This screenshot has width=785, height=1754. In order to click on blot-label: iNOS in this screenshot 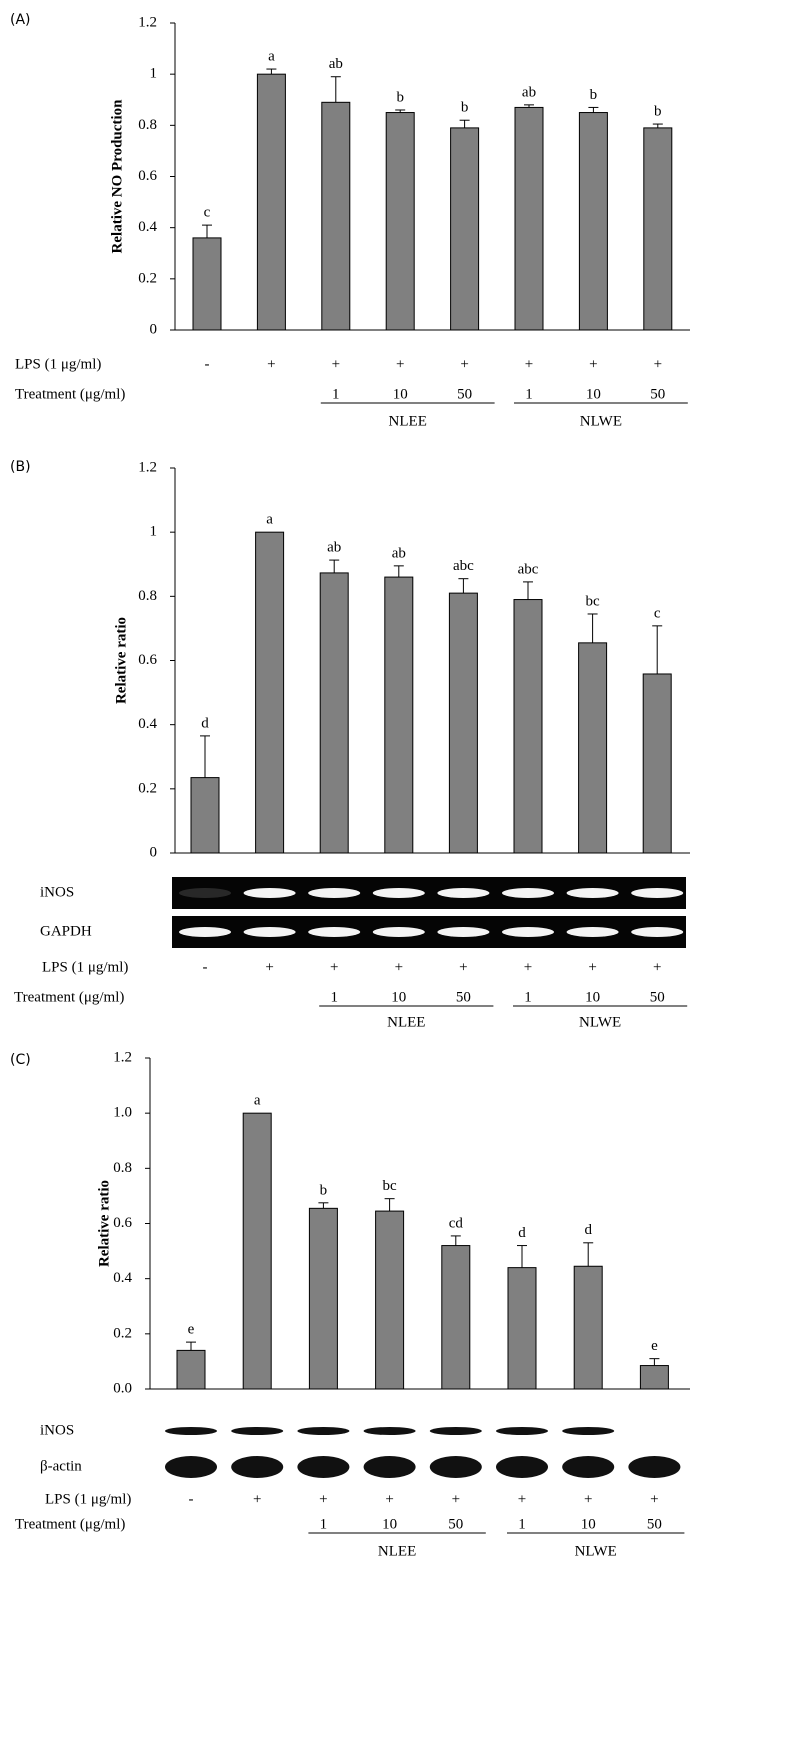, I will do `click(57, 1430)`.